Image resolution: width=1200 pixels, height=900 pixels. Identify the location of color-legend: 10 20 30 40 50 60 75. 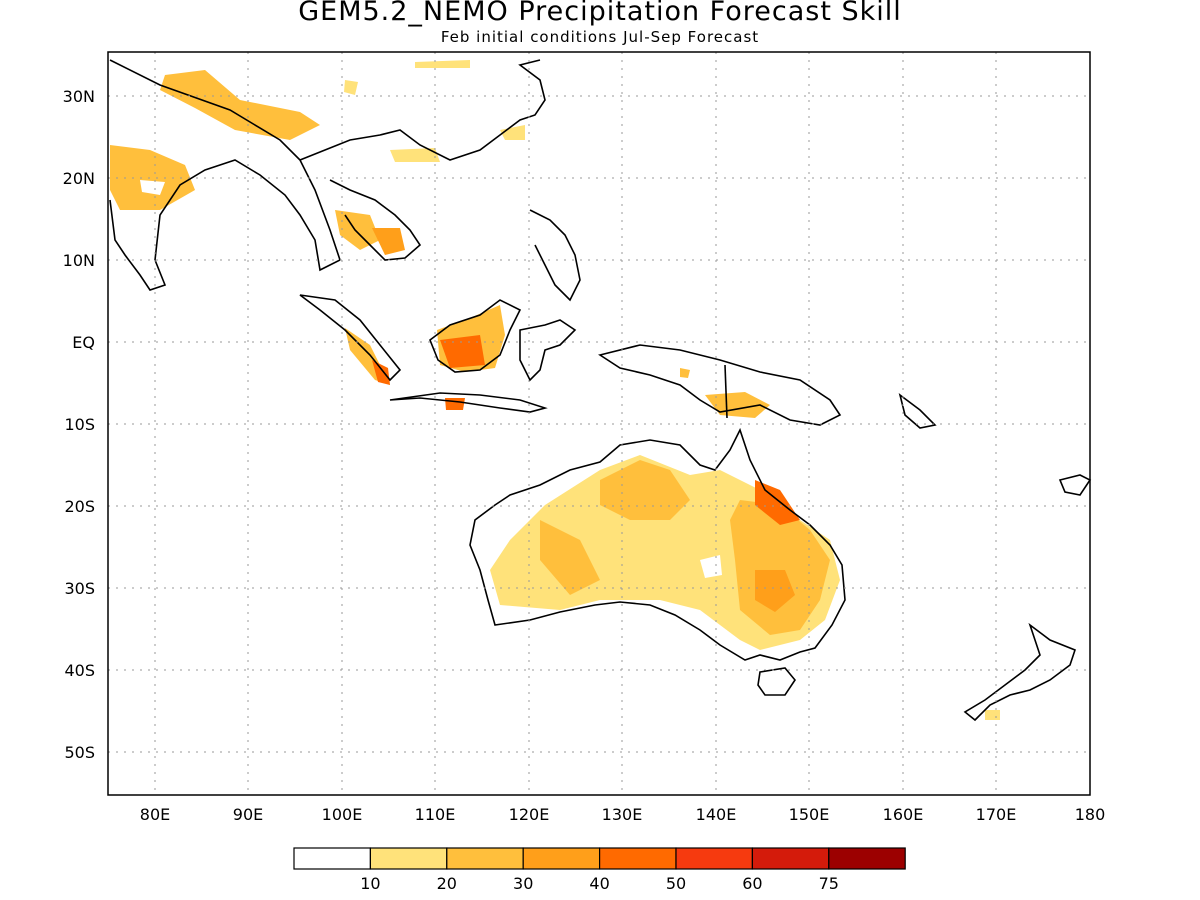
(599, 870).